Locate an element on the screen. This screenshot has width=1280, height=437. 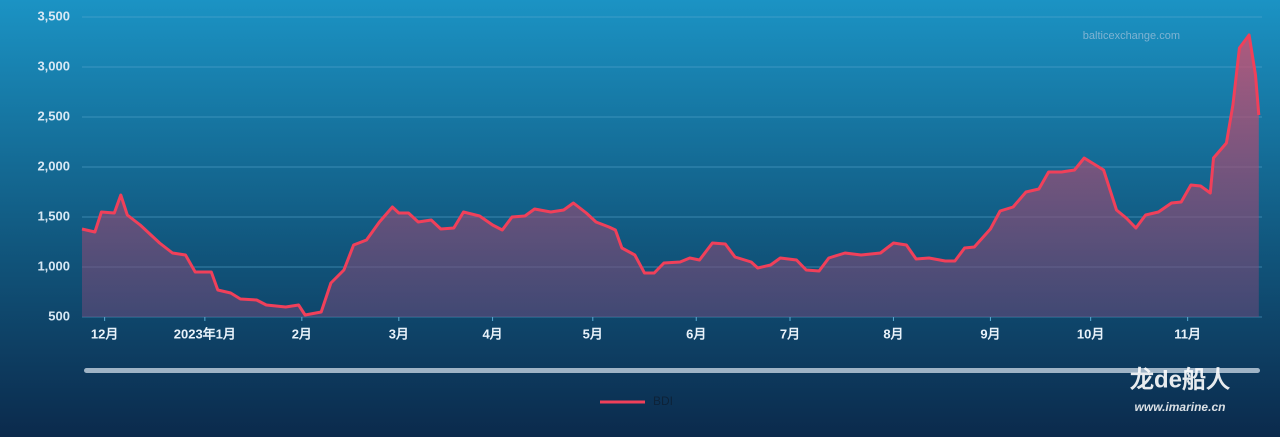
scrollbar is located at coordinates (672, 370).